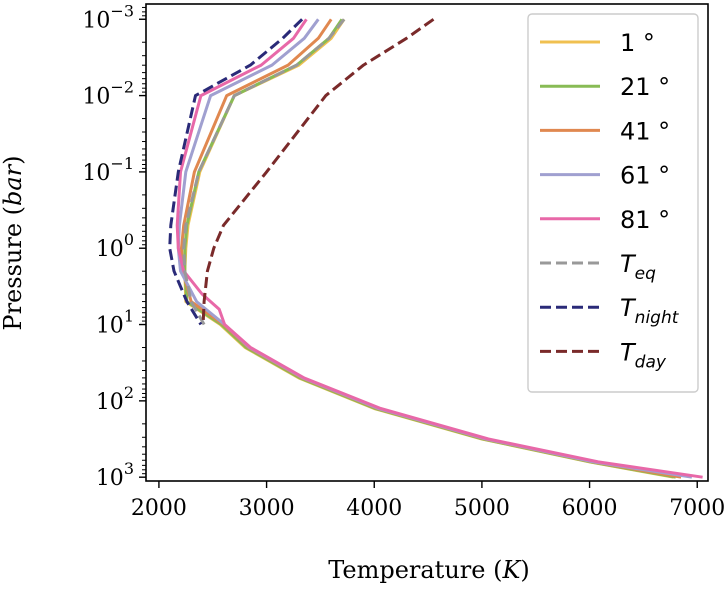  Describe the element at coordinates (115, 399) in the screenshot. I see `y-tick-label: 10²` at that location.